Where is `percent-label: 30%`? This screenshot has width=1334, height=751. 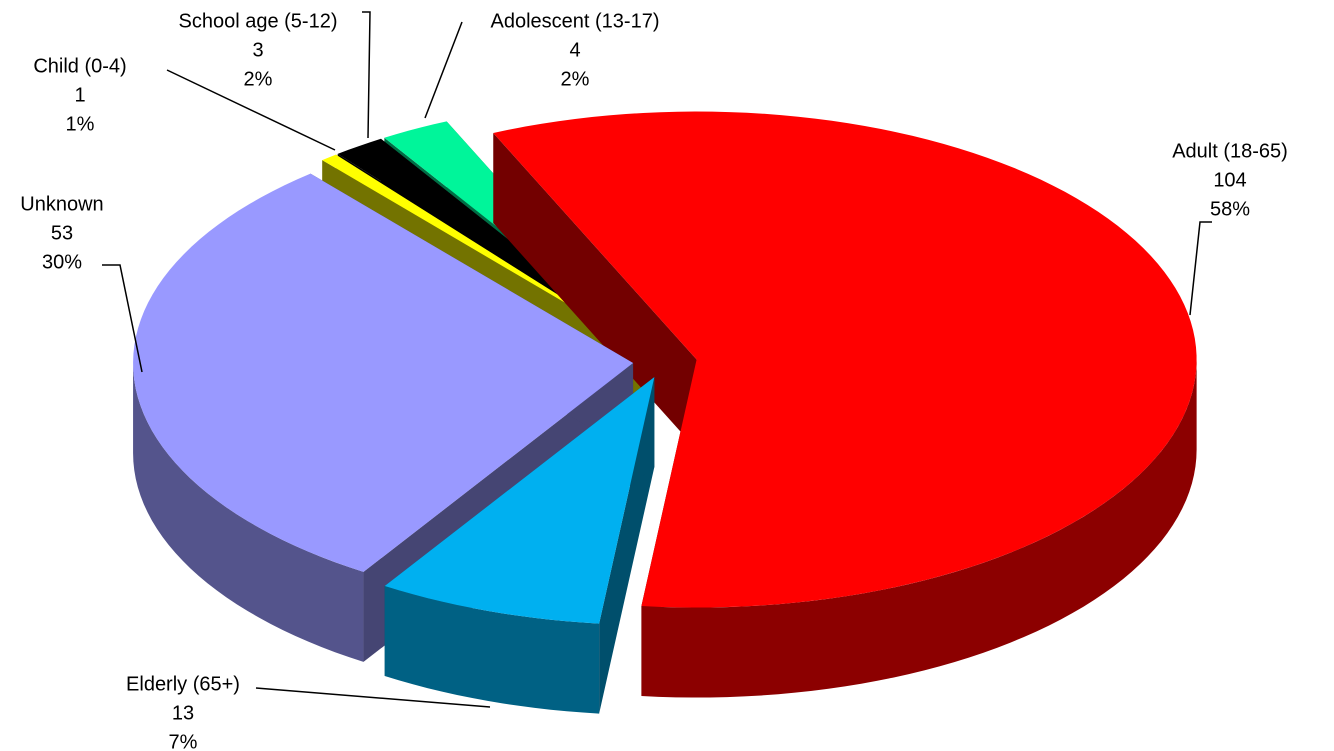 percent-label: 30% is located at coordinates (62, 262).